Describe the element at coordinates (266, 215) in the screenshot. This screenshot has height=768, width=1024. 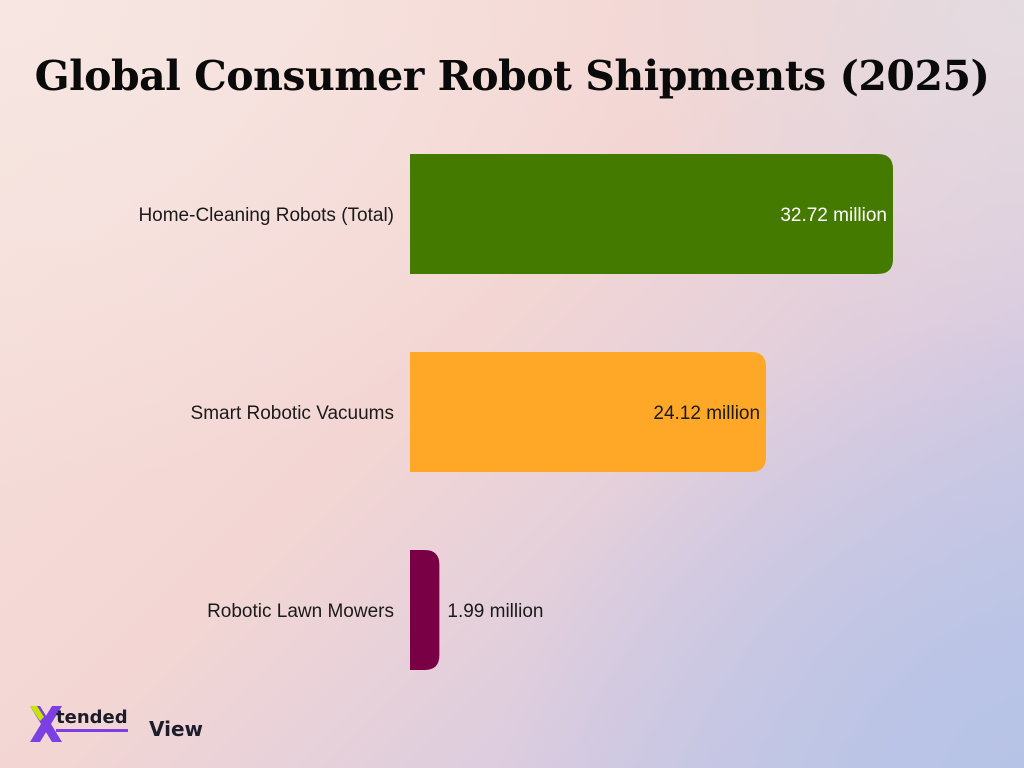
I see `category-label-0: Home-Cleaning Robots (Total)` at that location.